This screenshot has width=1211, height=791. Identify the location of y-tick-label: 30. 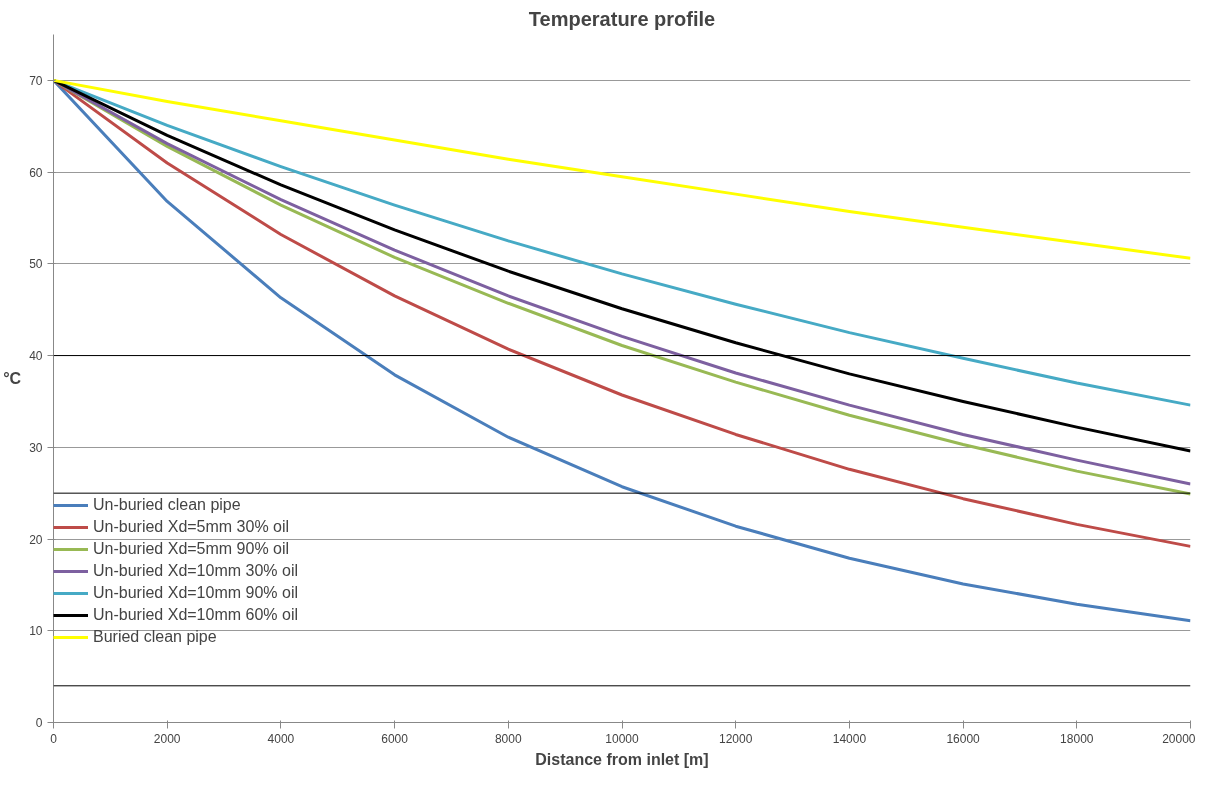
(36, 447).